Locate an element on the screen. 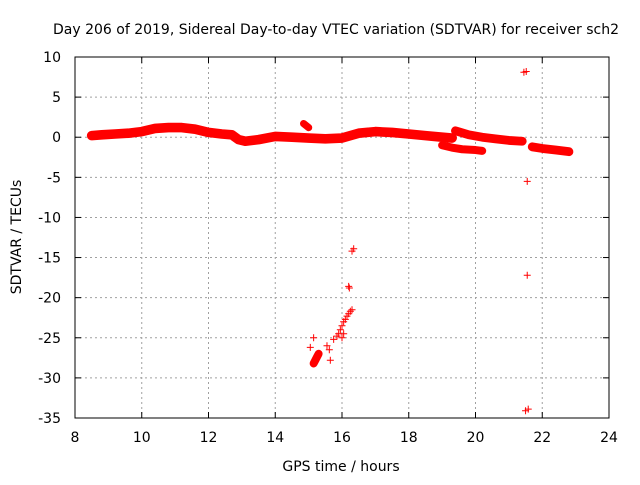  y-tick-label: -30 is located at coordinates (49, 379).